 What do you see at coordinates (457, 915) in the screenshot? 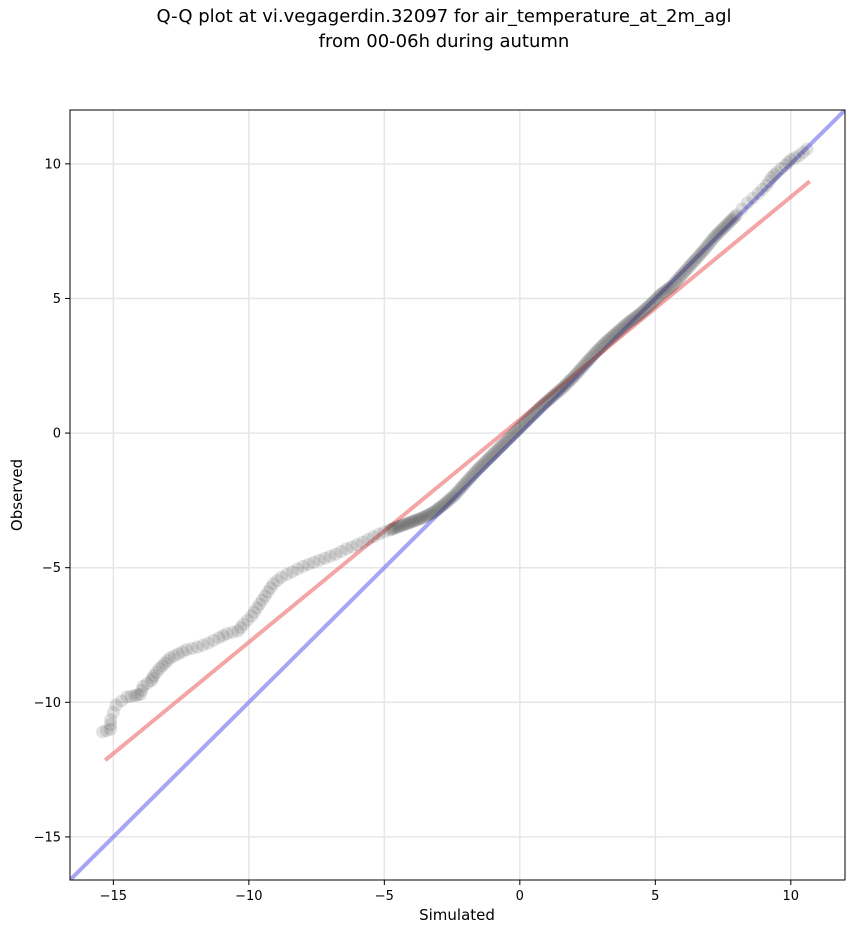
I see `x-axis-label: Simulated` at bounding box center [457, 915].